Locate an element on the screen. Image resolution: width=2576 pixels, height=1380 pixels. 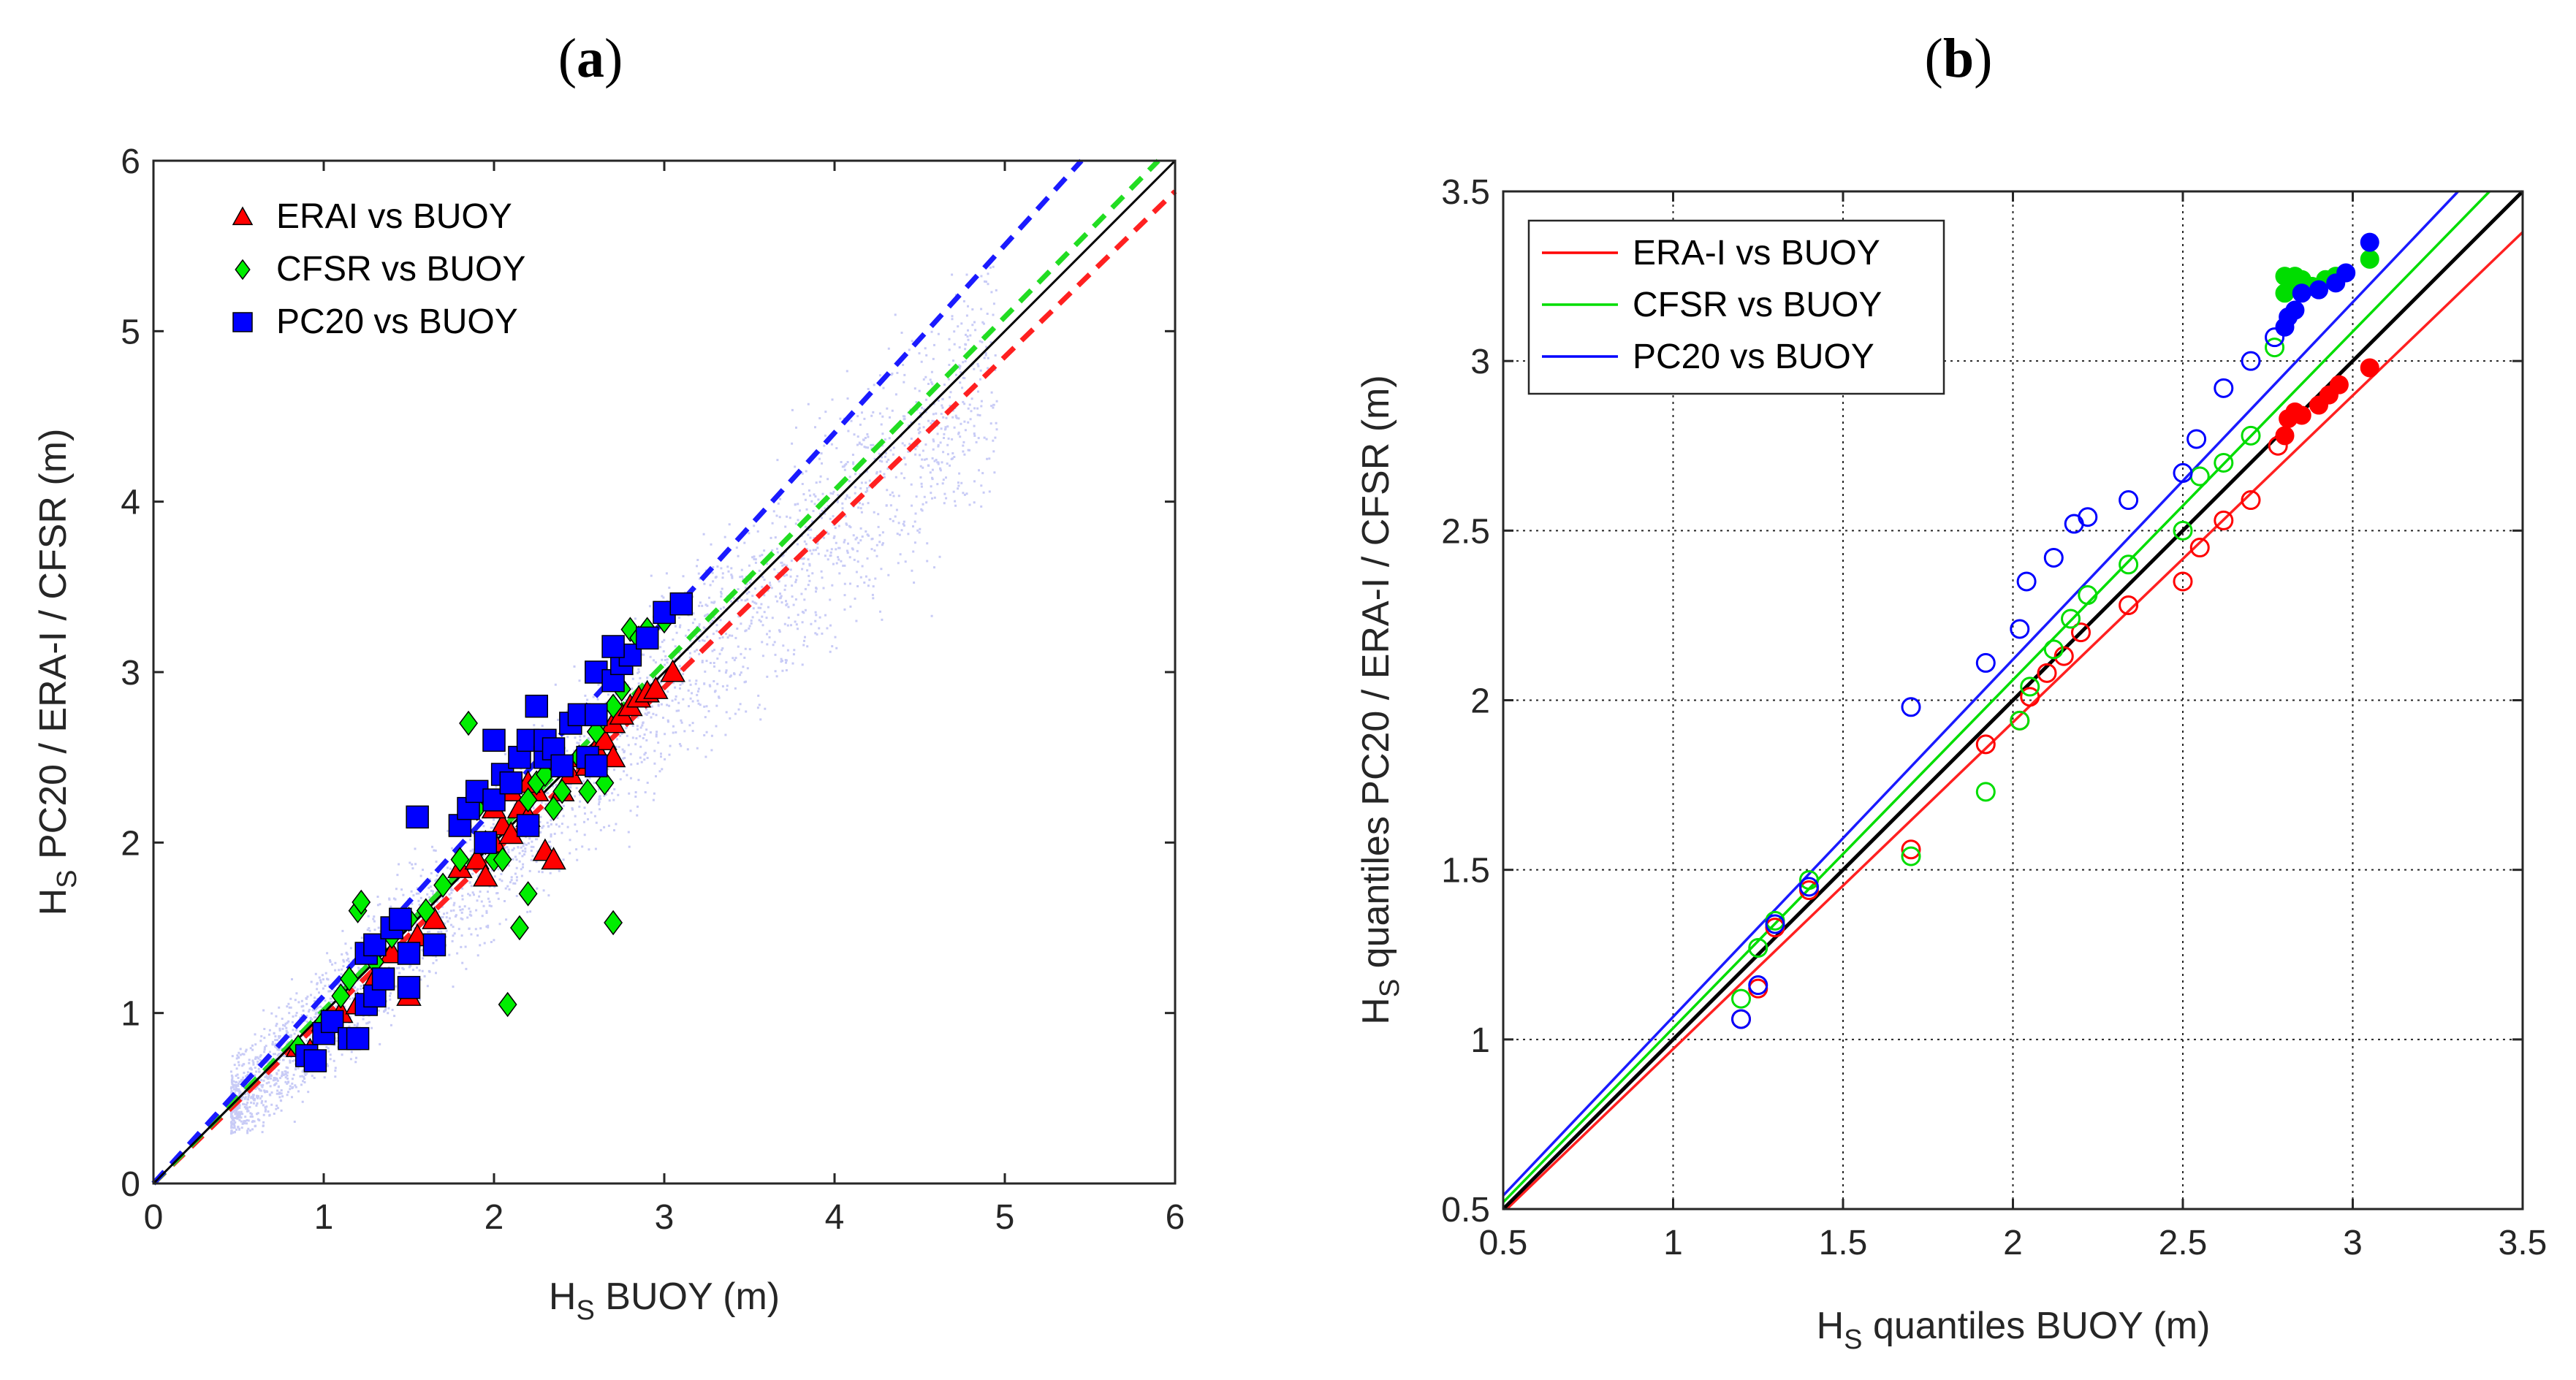
a-ylabel-rest: PC20 / ERA-I / CFSR (m) is located at coordinates (54, 649).